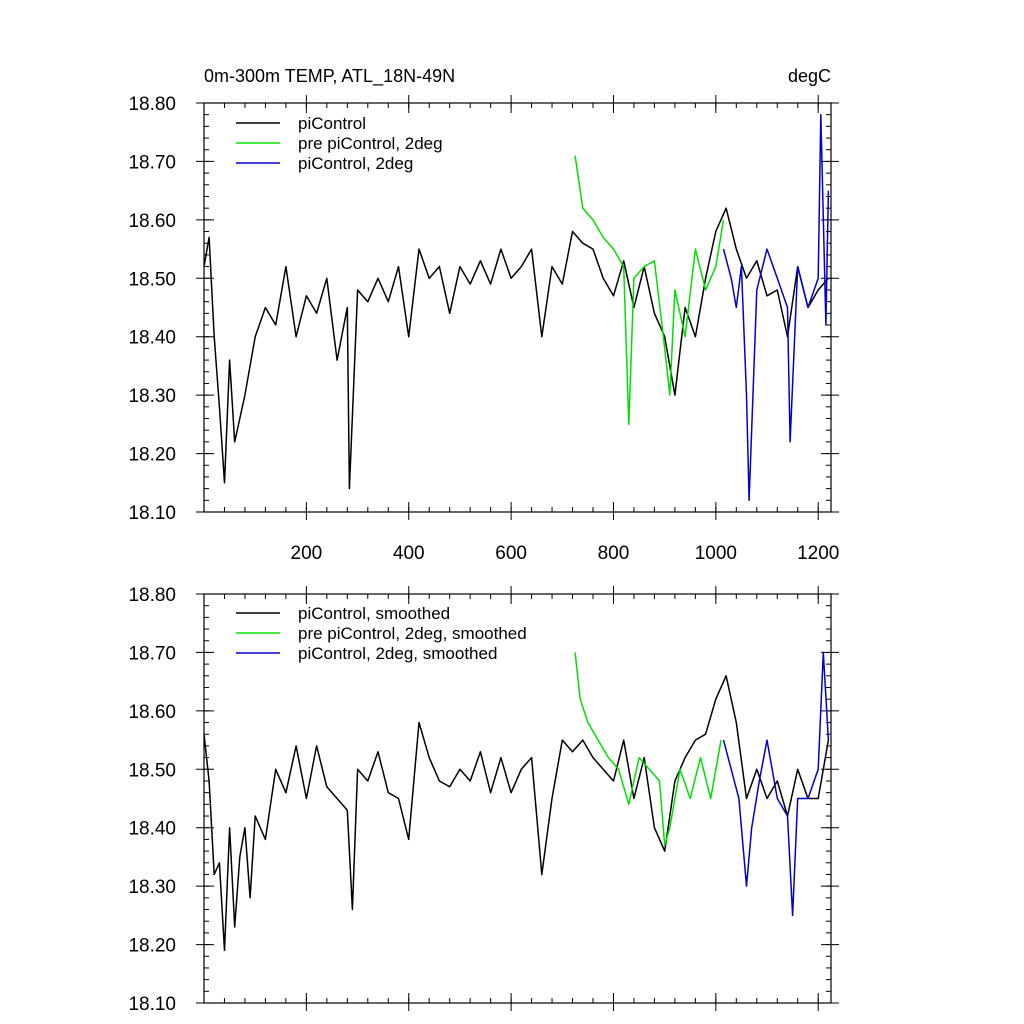  I want to click on series-line-pre-picontrol-2deg-smoothed, so click(648, 749).